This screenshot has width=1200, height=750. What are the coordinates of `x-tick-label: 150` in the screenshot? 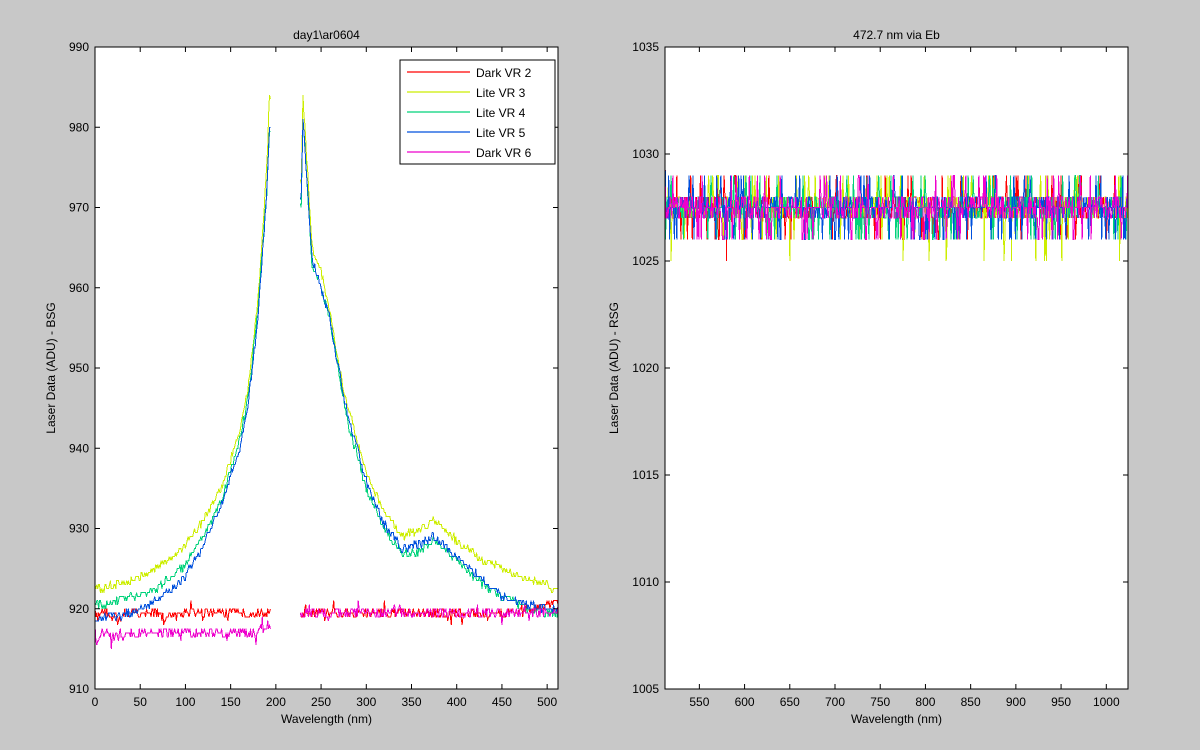 It's located at (231, 702).